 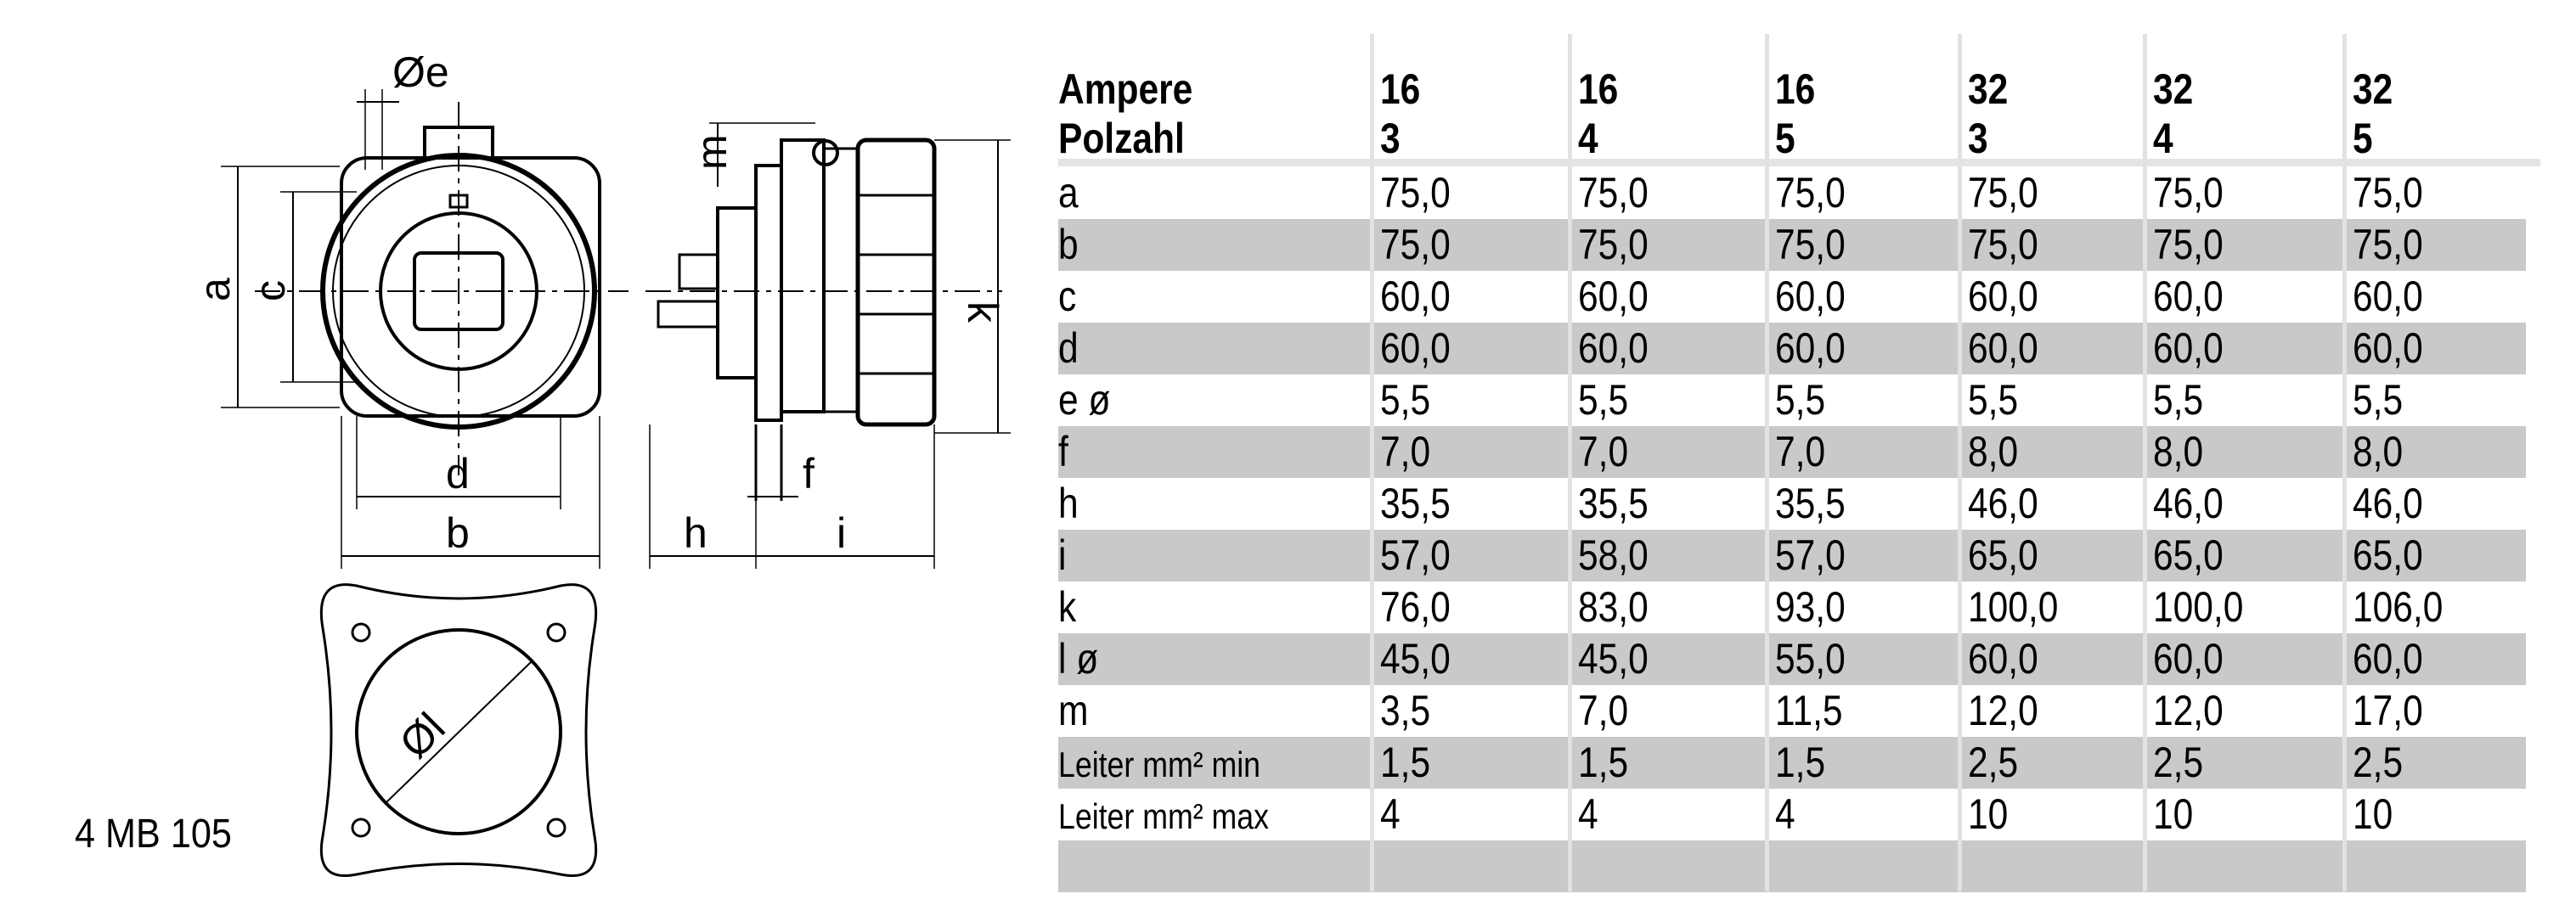 What do you see at coordinates (1792, 556) in the screenshot?
I see `table-row: i 57,0 58,0 57,0 65,0 65,0 65,0` at bounding box center [1792, 556].